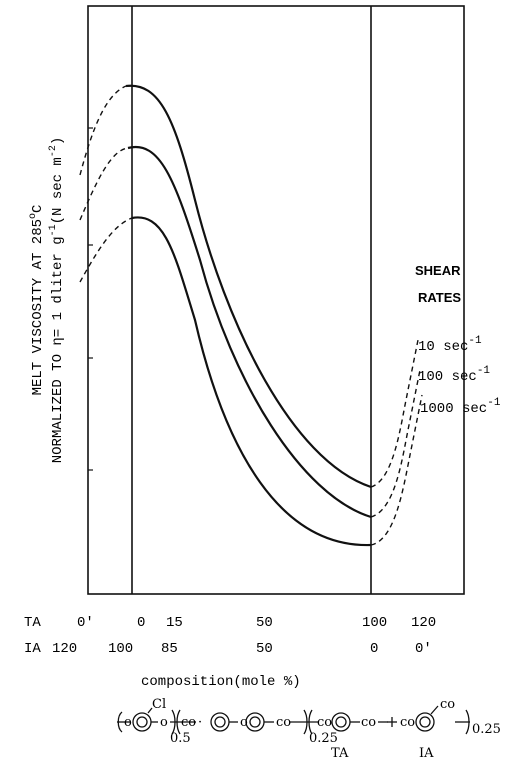 This screenshot has height=762, width=521. Describe the element at coordinates (426, 753) in the screenshot. I see `formula-label-ia: IA` at that location.